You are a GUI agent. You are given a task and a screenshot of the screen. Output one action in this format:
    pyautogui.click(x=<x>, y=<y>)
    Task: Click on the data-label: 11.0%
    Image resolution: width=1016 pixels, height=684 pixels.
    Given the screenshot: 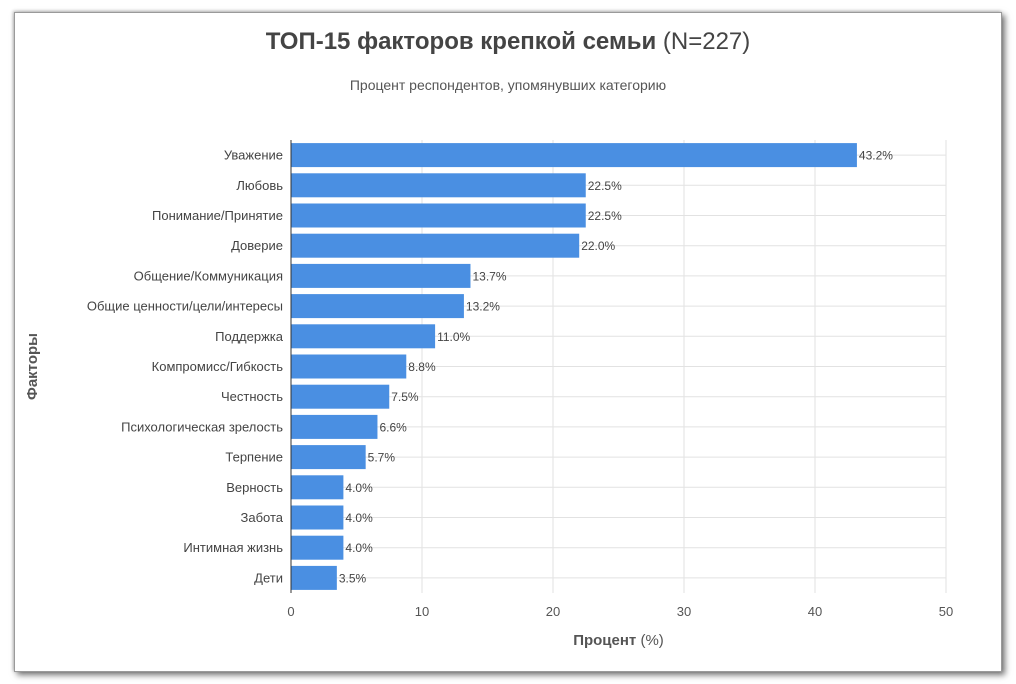 What is the action you would take?
    pyautogui.click(x=453, y=337)
    